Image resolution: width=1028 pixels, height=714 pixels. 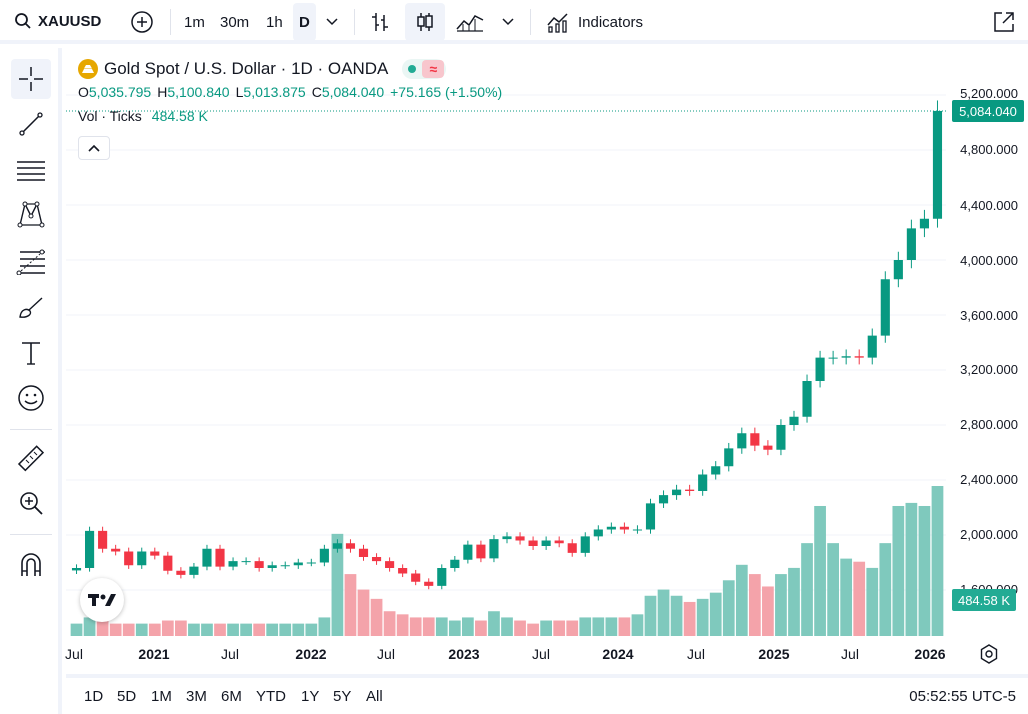 I want to click on emoji-tool, so click(x=31, y=398).